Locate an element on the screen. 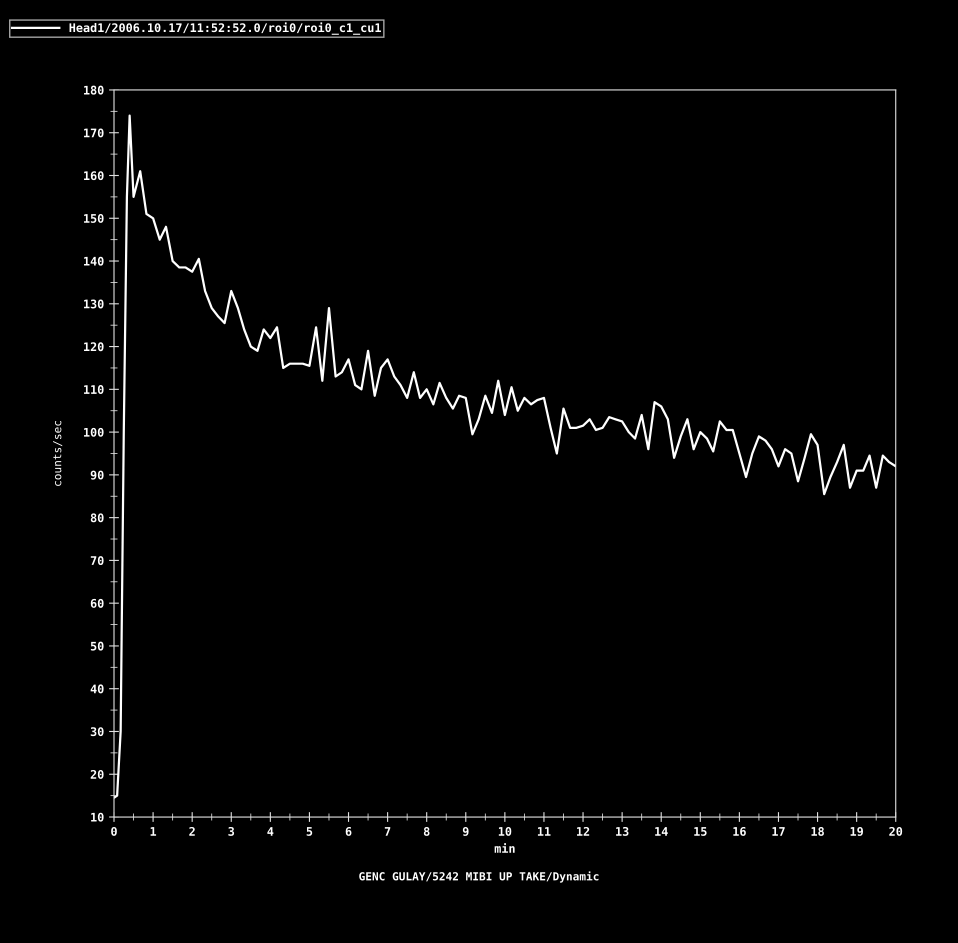 This screenshot has width=958, height=943. legend-label: Head1/2006.10.17/11:52:52.0/roi0/roi0_c1_cu1 is located at coordinates (225, 28).